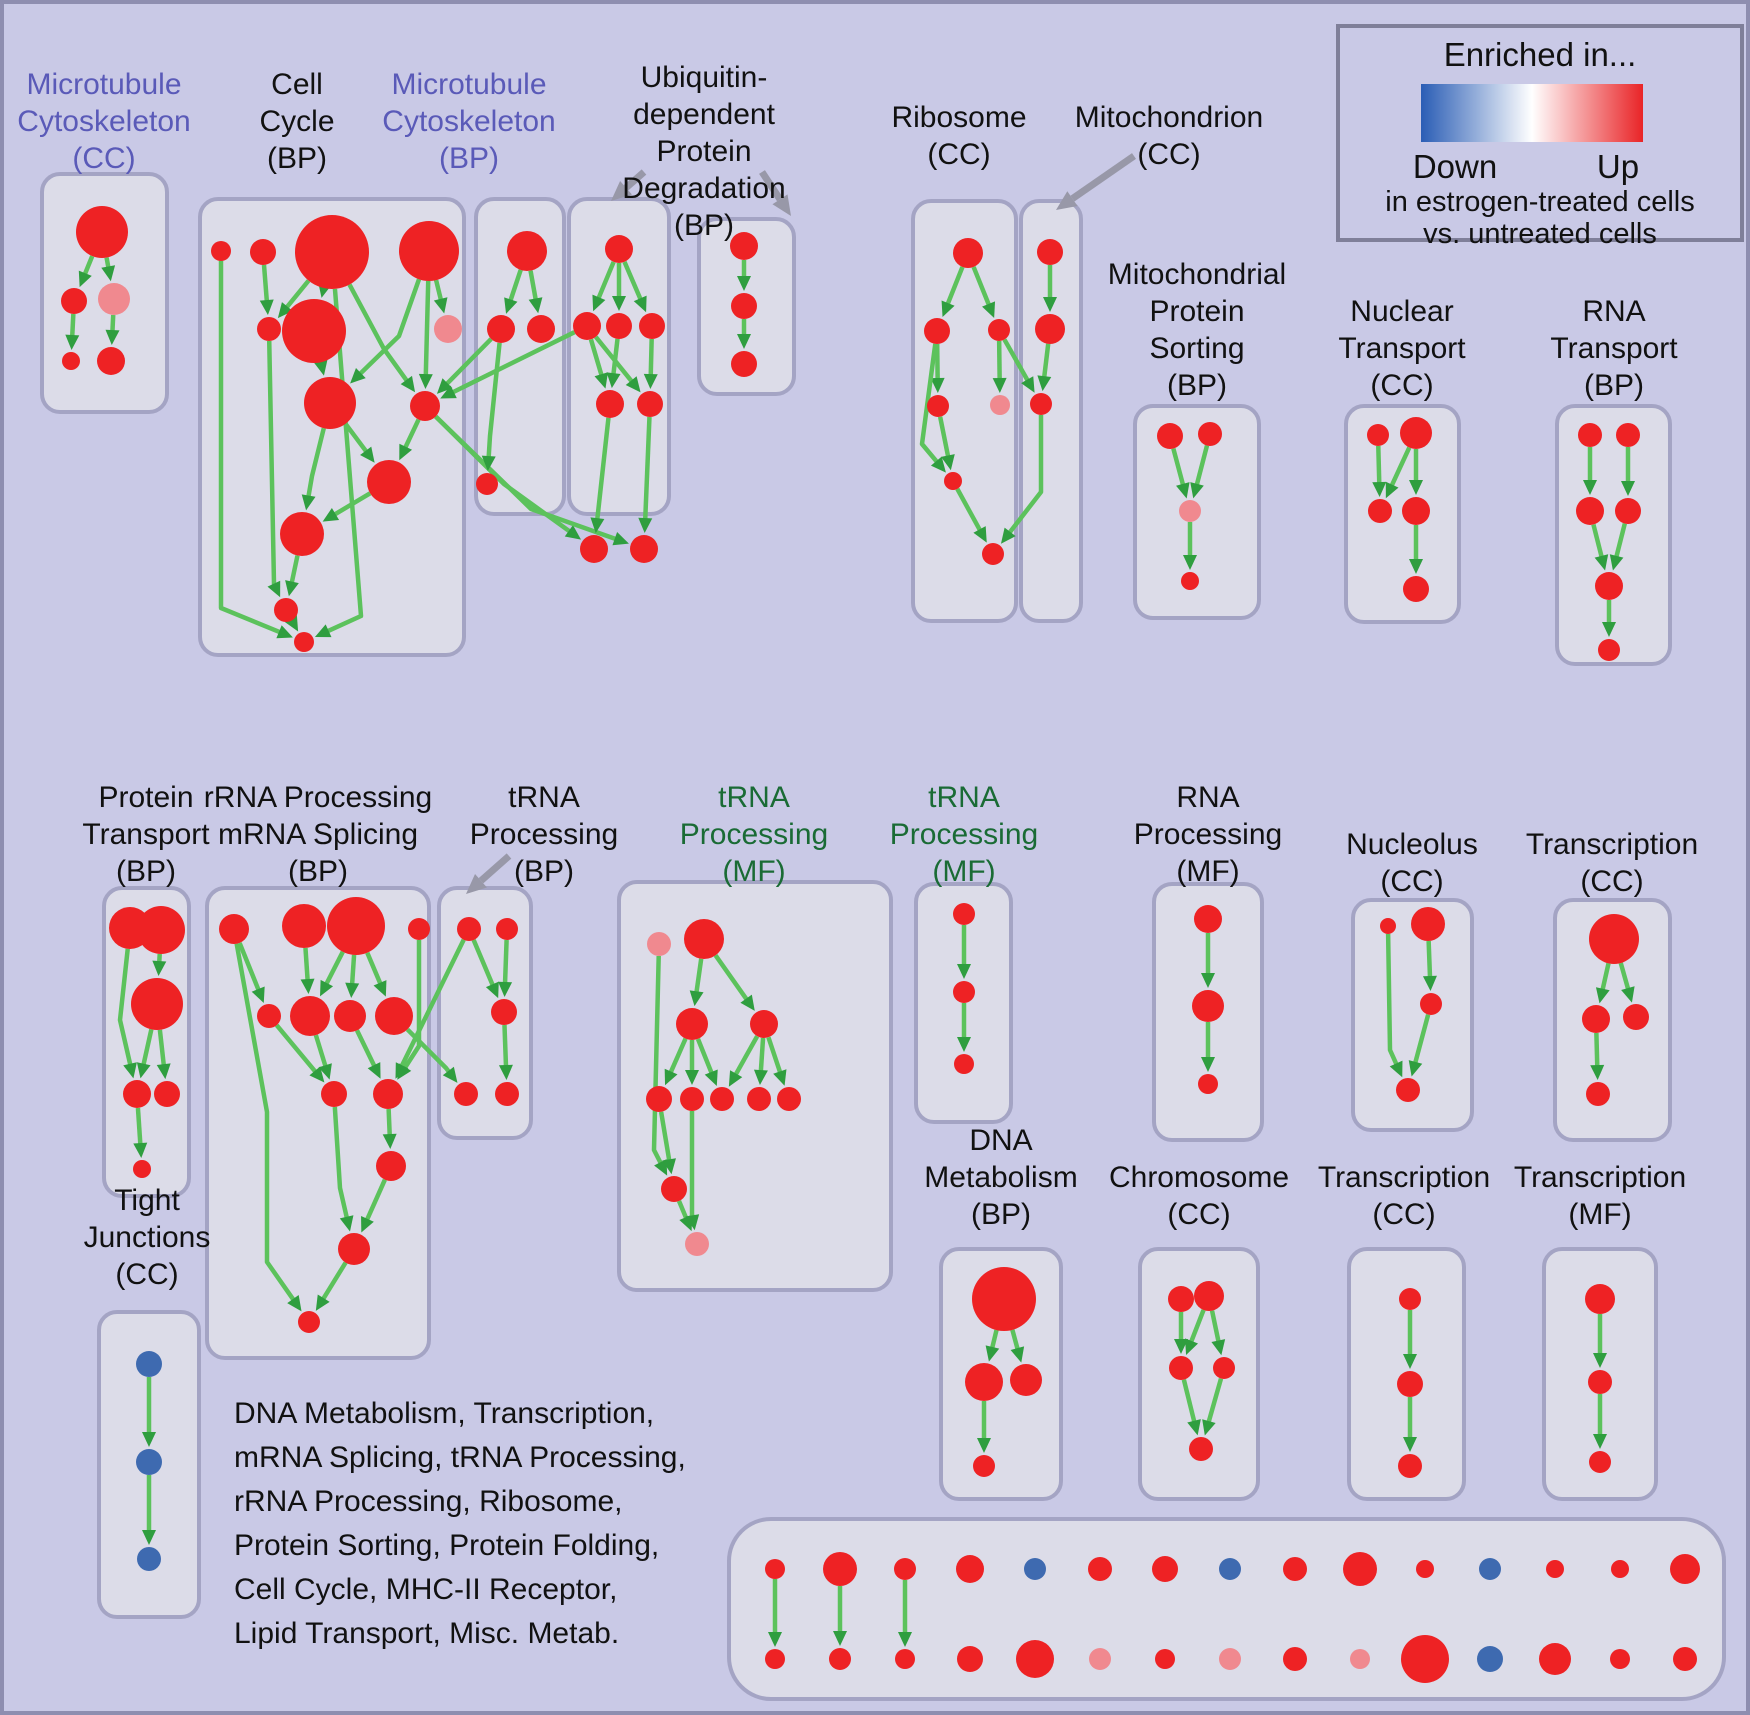  I want to click on arrowhead-lf-li, so click(325, 1071).